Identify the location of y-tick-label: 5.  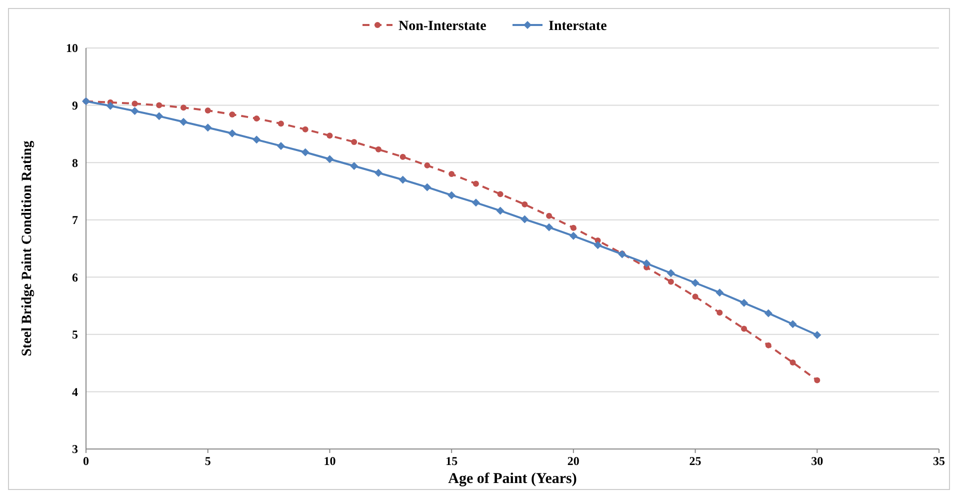
(75, 335).